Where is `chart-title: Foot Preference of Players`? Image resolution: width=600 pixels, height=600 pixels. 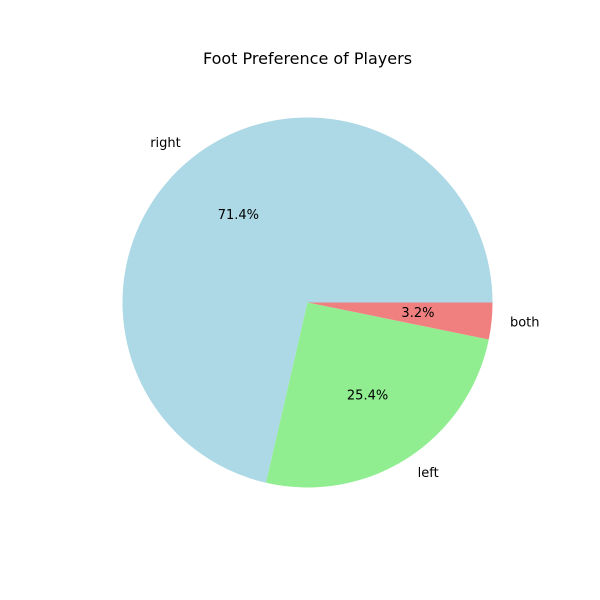
chart-title: Foot Preference of Players is located at coordinates (307, 58).